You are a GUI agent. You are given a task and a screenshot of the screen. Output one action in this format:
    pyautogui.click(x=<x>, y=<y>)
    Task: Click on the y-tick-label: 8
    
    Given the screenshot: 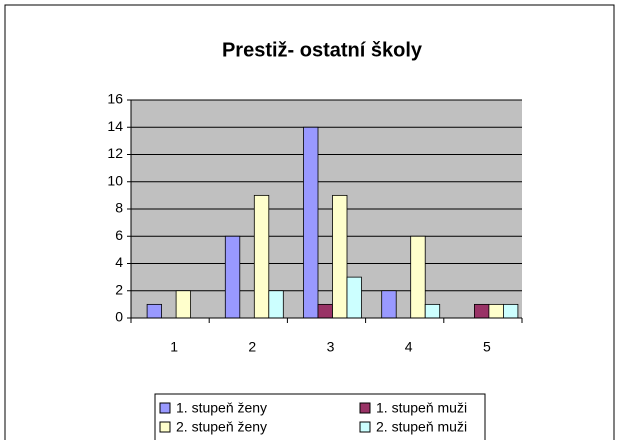 What is the action you would take?
    pyautogui.click(x=119, y=208)
    